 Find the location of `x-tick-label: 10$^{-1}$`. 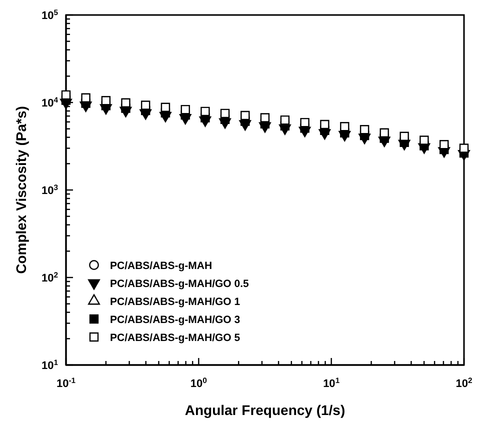

x-tick-label: 10$^{-1}$ is located at coordinates (66, 383).